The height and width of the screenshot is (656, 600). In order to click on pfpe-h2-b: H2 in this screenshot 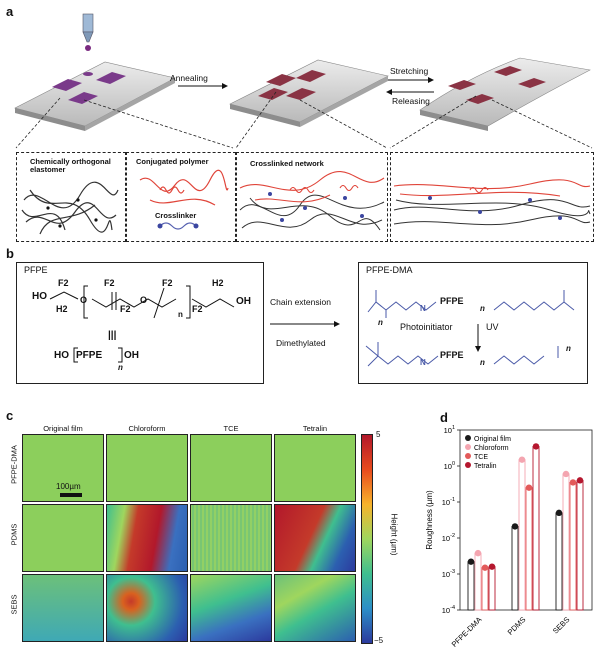, I will do `click(218, 283)`.